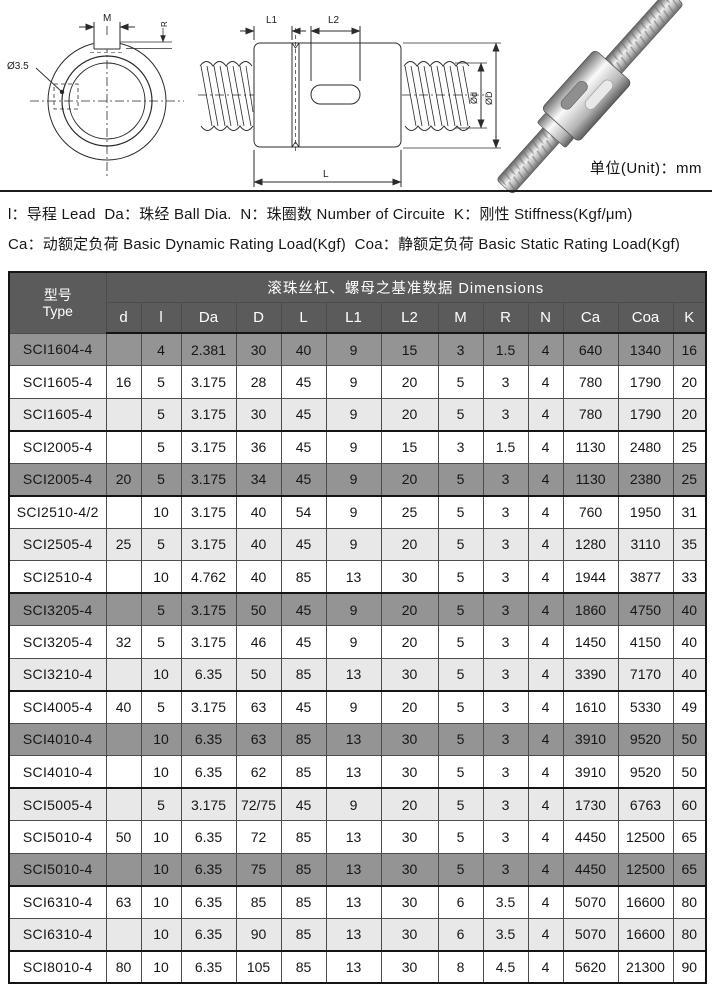 Image resolution: width=712 pixels, height=1000 pixels. I want to click on cell-k: 33, so click(689, 577).